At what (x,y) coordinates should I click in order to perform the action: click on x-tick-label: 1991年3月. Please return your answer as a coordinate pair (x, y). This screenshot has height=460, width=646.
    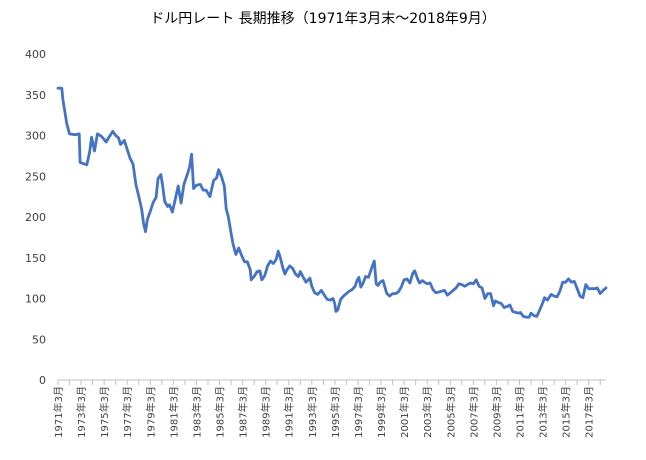
    Looking at the image, I should click on (289, 412).